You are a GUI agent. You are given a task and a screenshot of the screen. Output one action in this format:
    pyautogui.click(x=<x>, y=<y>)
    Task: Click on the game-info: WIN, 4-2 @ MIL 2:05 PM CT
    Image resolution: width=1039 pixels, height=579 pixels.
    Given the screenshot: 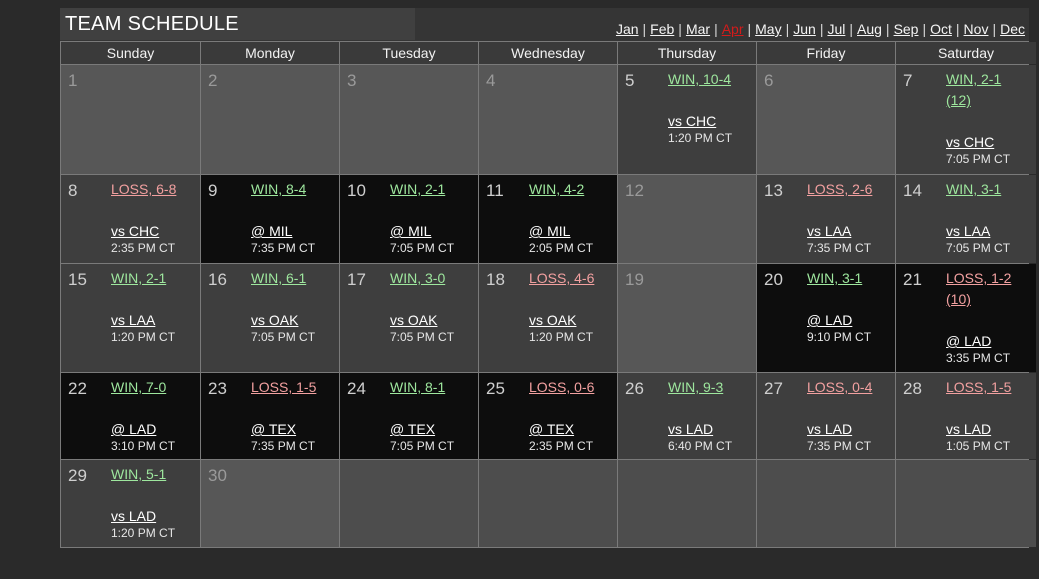 What is the action you would take?
    pyautogui.click(x=572, y=217)
    